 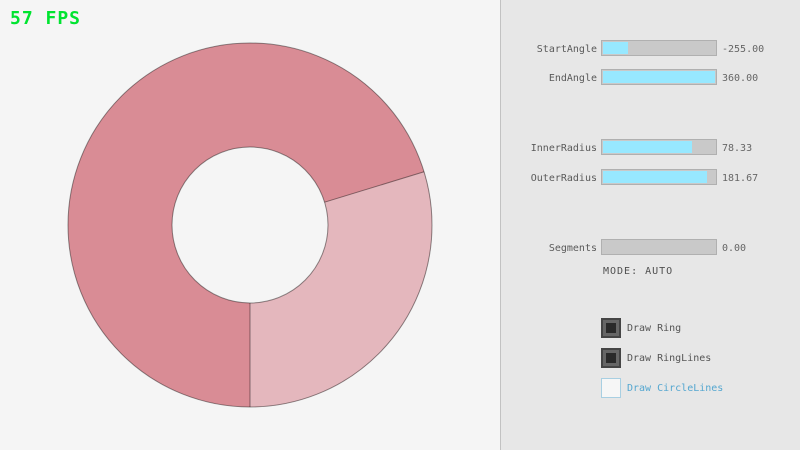 I want to click on ring-hole, so click(x=250, y=225).